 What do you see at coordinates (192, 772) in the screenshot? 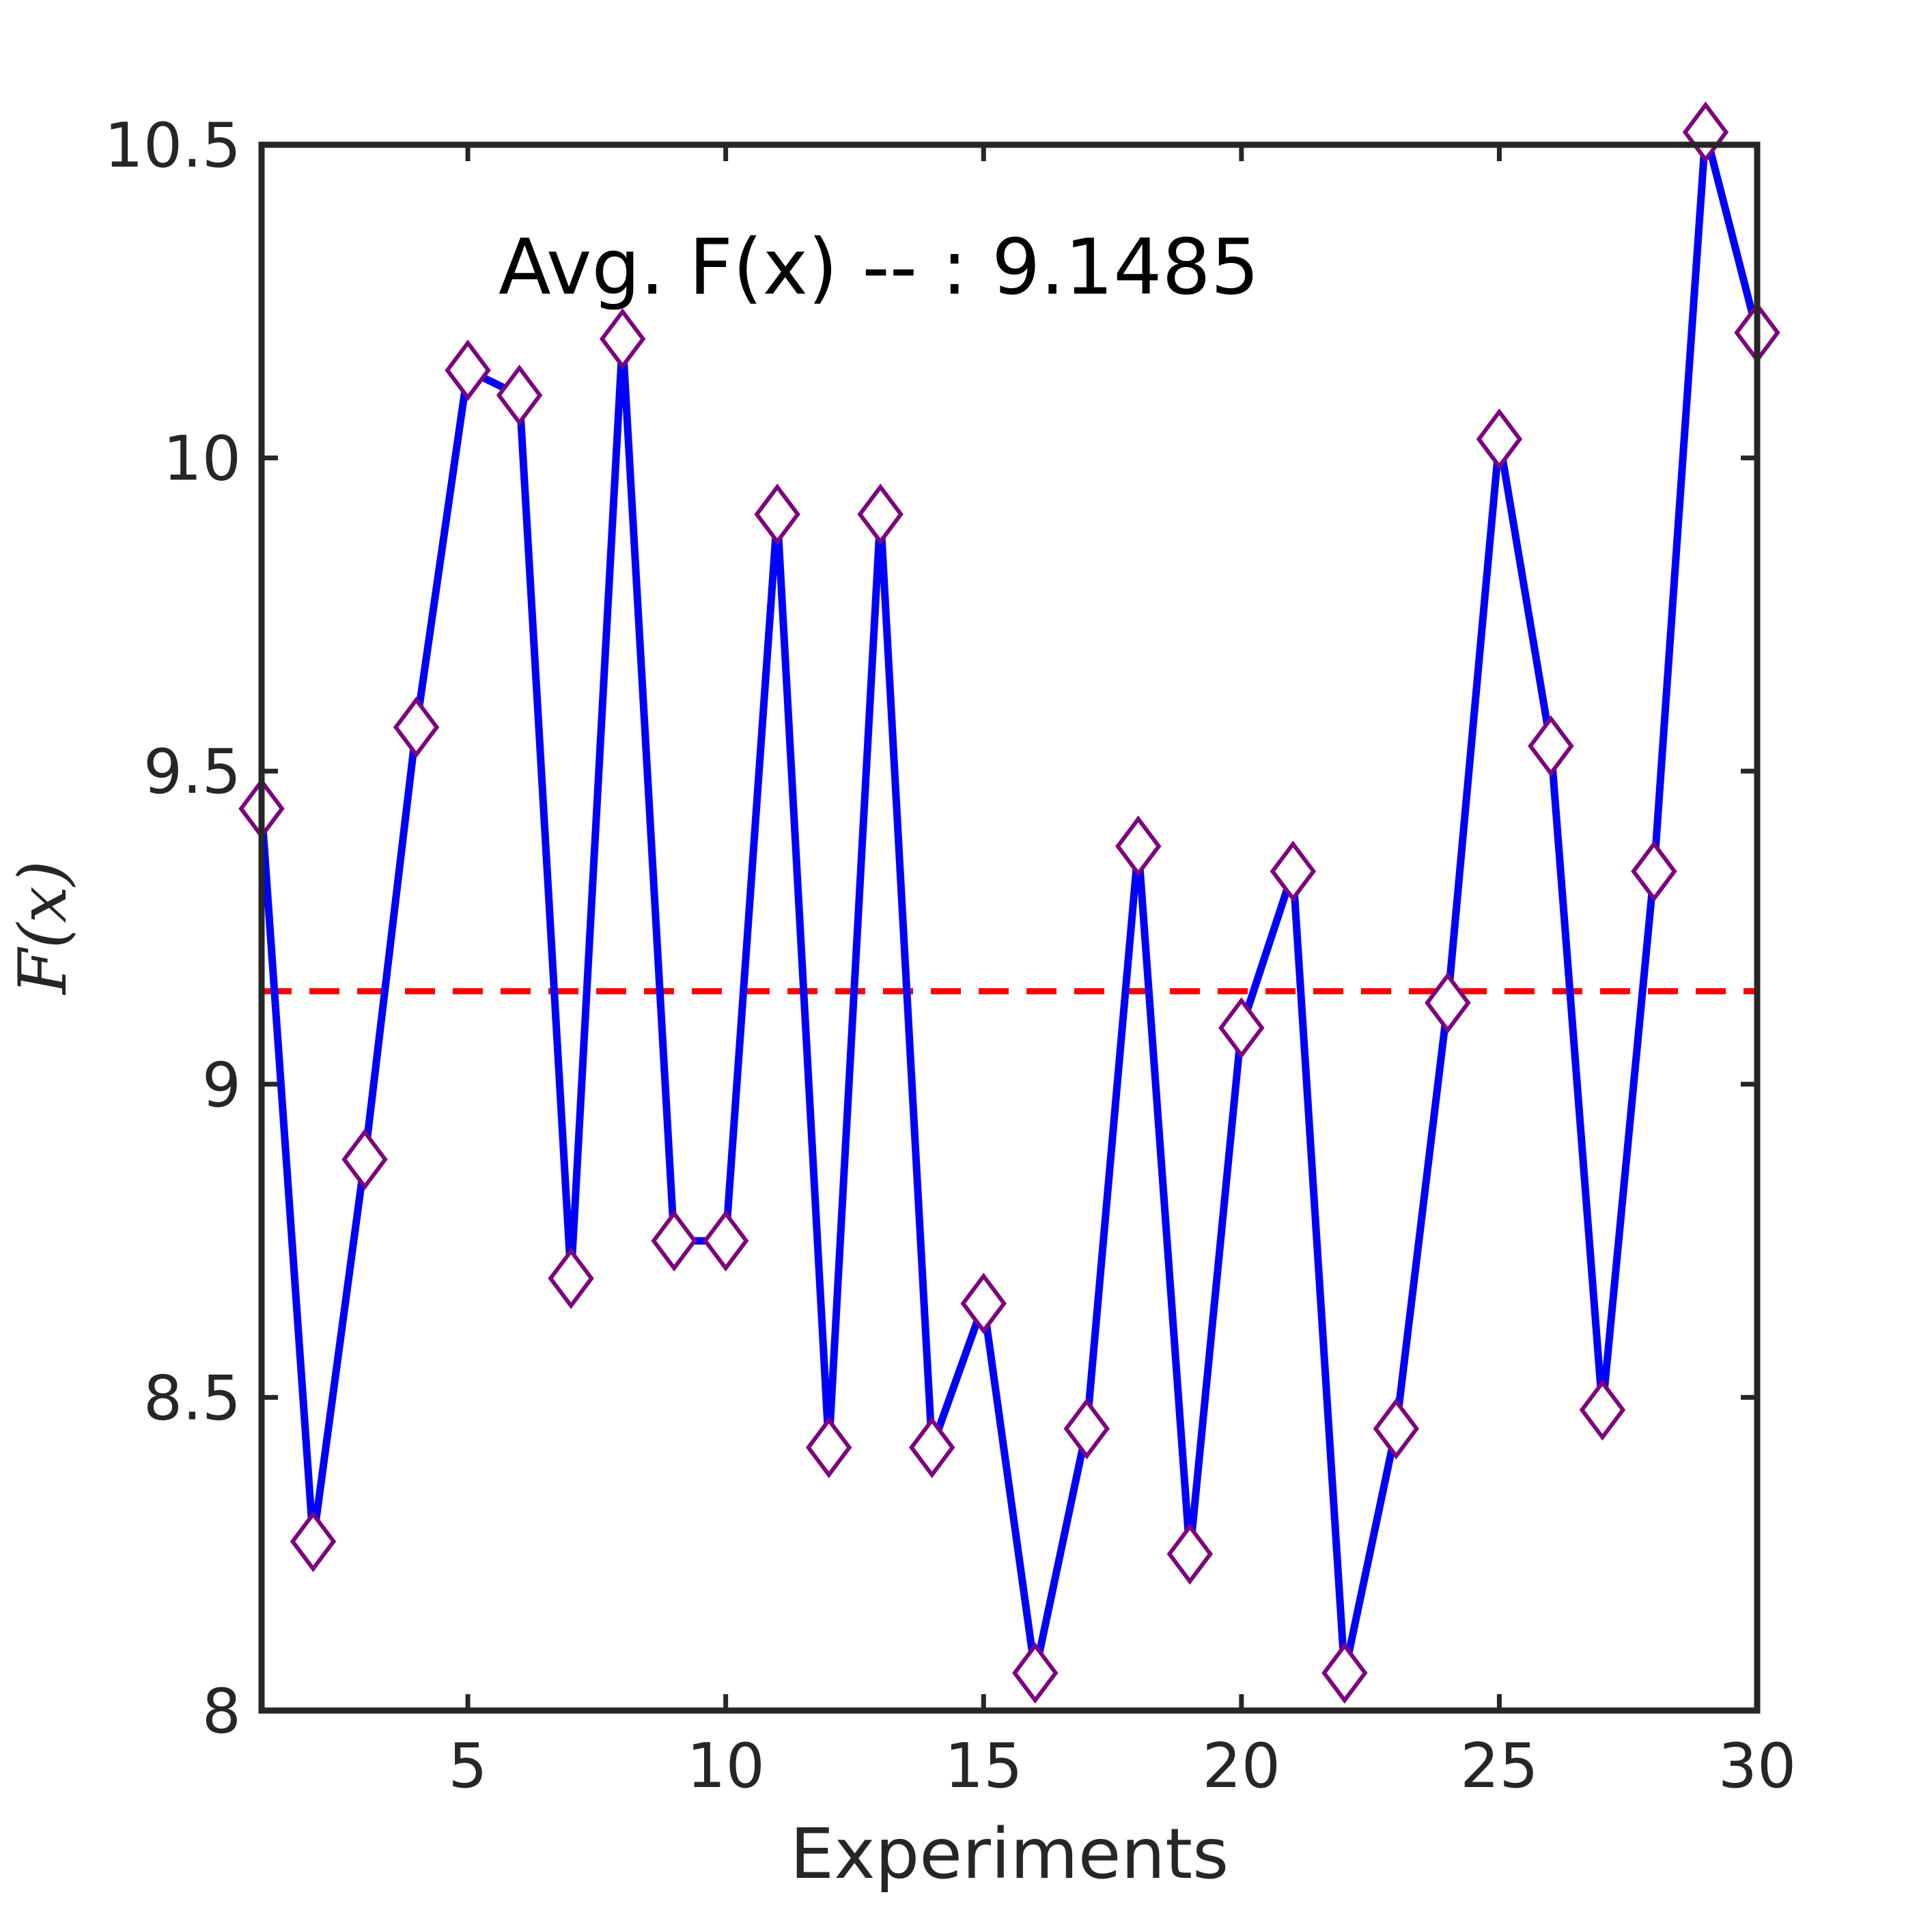
I see `y-tick-label: 9.5` at bounding box center [192, 772].